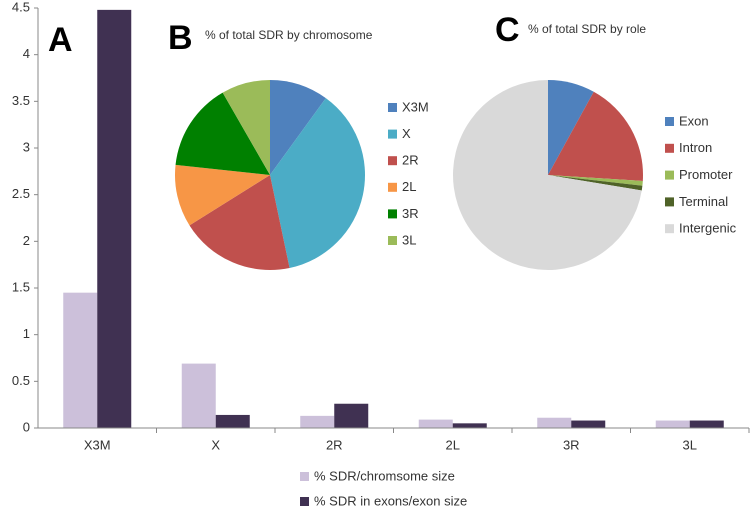  I want to click on panel-label: B, so click(180, 38).